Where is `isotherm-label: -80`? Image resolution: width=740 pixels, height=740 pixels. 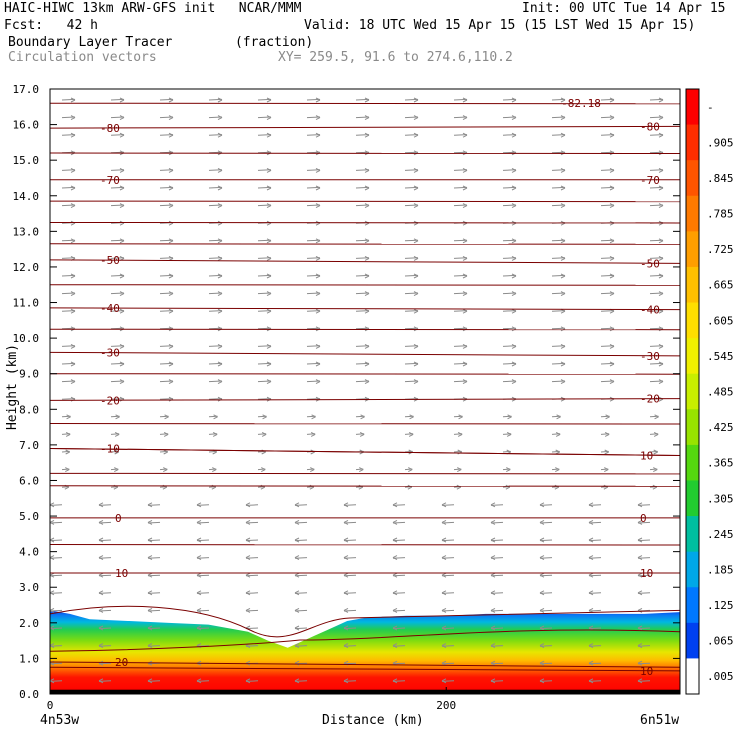
isotherm-label: -80 is located at coordinates (650, 126).